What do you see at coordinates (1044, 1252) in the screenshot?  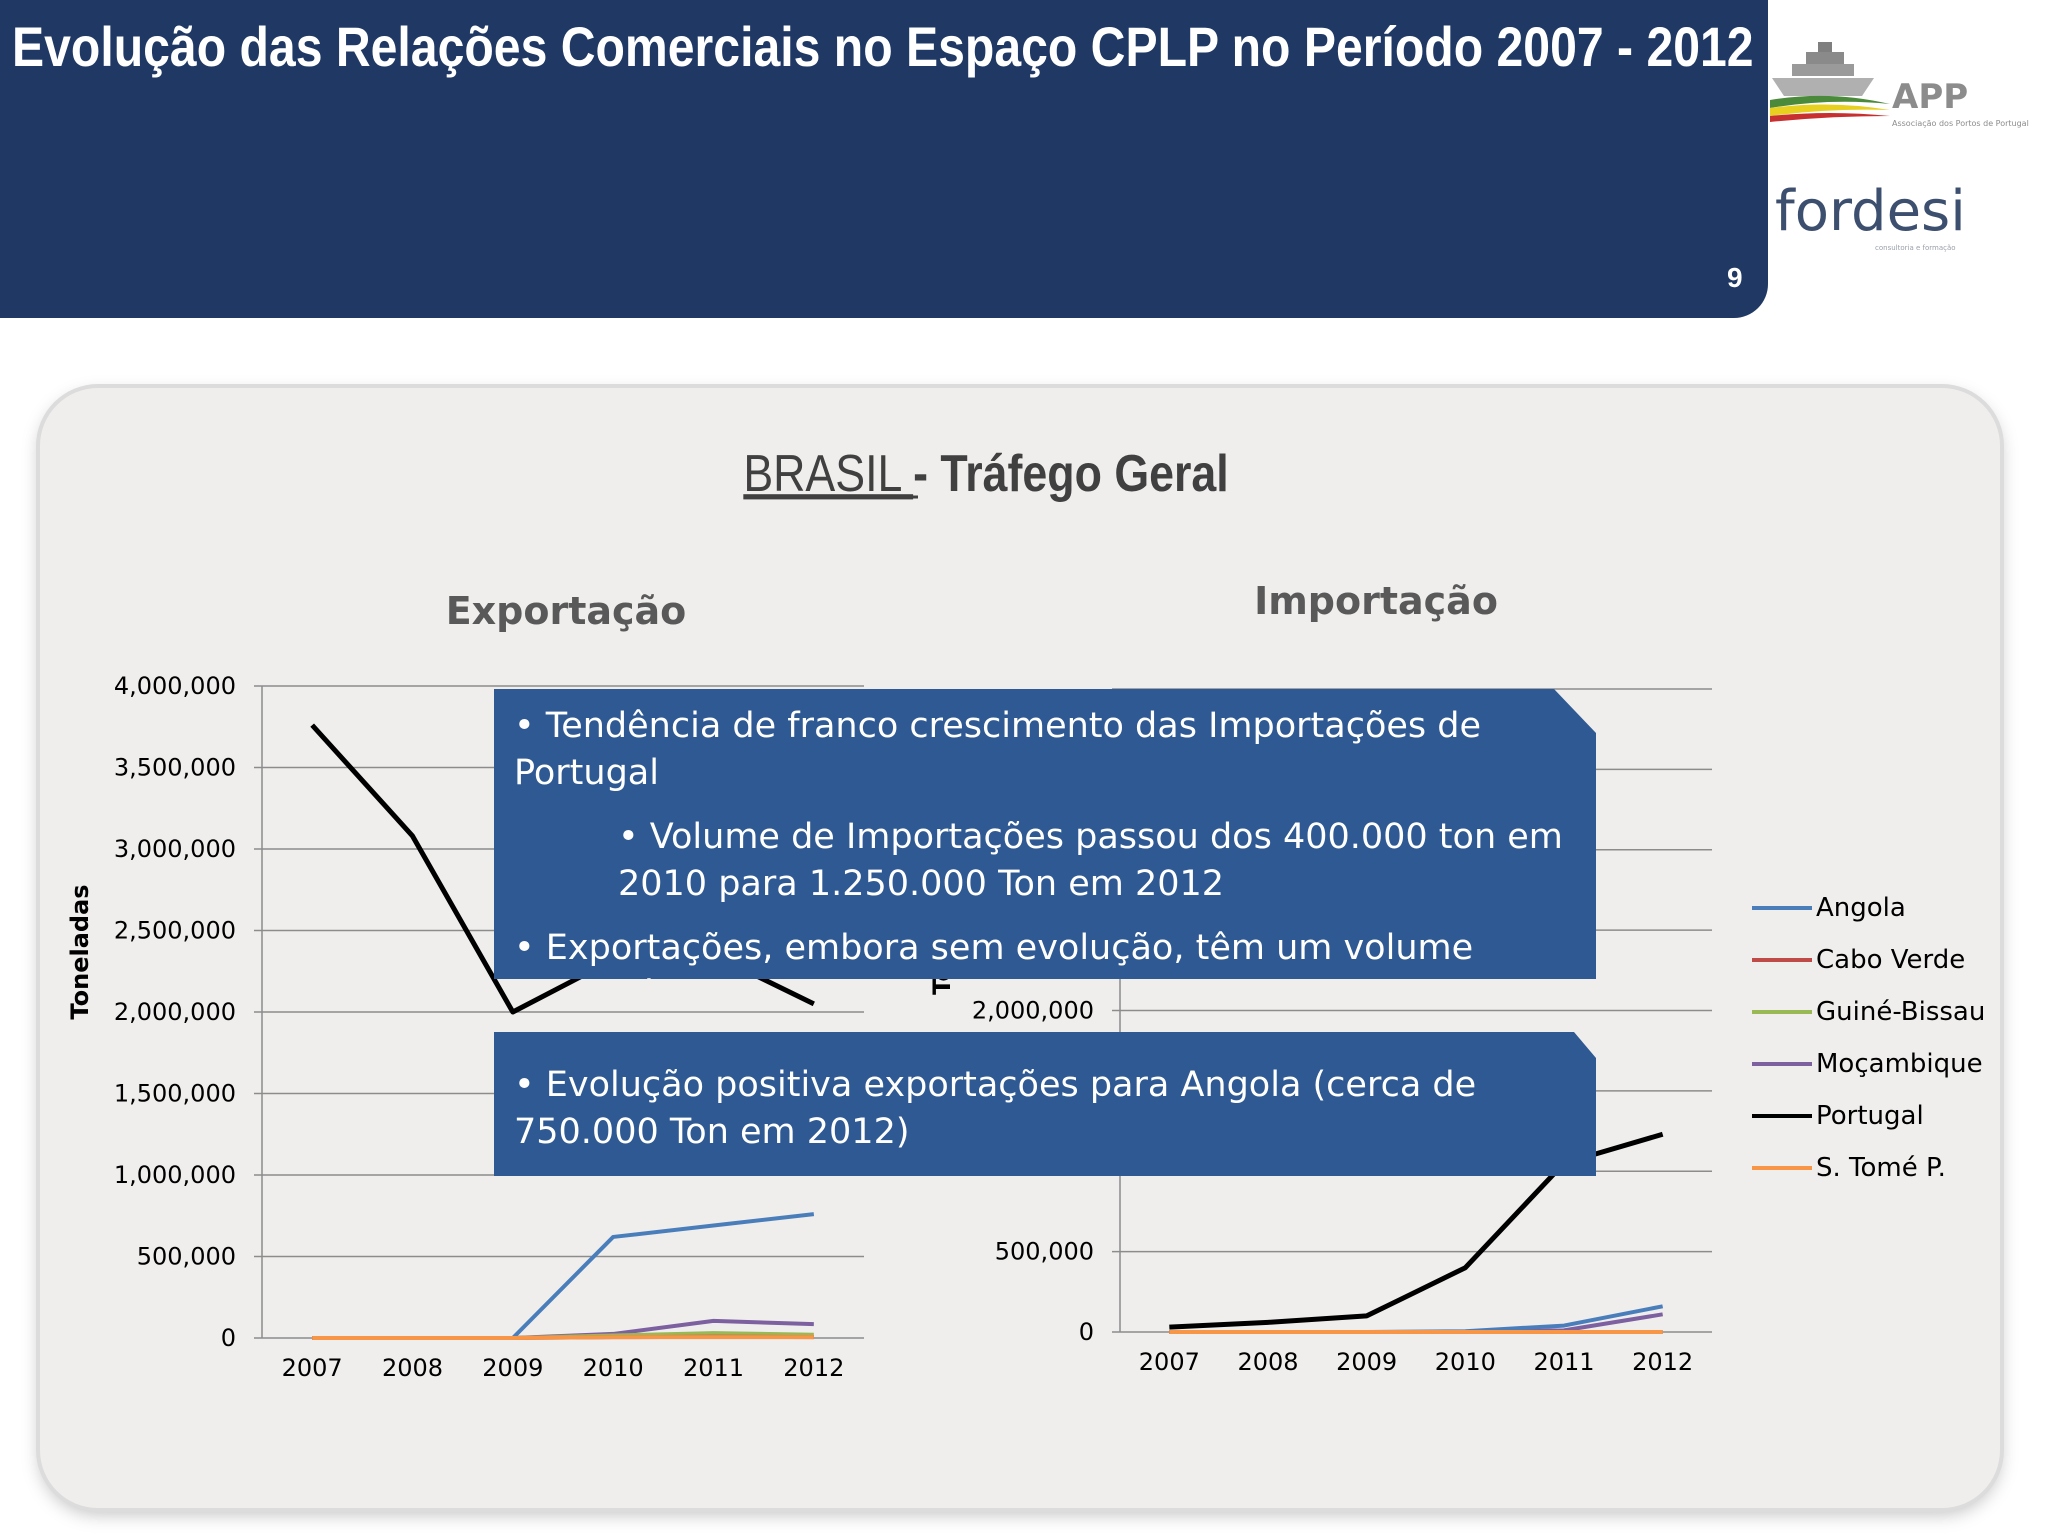 I see `import-y-tick-label: 500,000` at bounding box center [1044, 1252].